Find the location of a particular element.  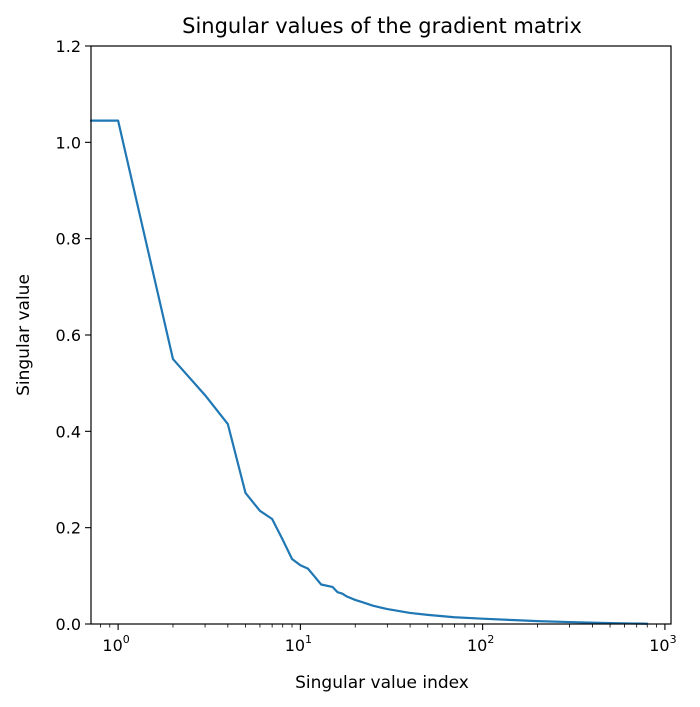

x-tick-label: 10³ is located at coordinates (662, 644).